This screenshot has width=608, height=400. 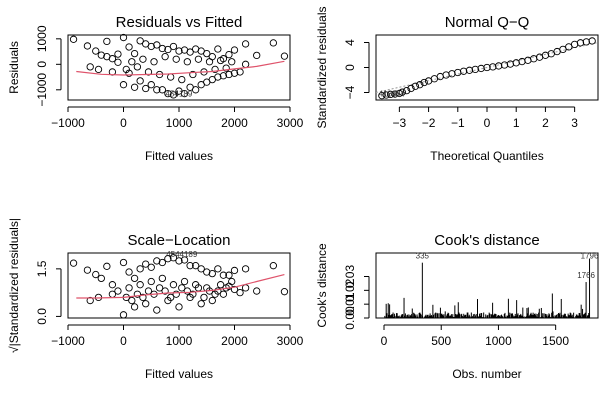 What do you see at coordinates (179, 156) in the screenshot?
I see `residuals-vs-fitted-xlabel: Fitted values` at bounding box center [179, 156].